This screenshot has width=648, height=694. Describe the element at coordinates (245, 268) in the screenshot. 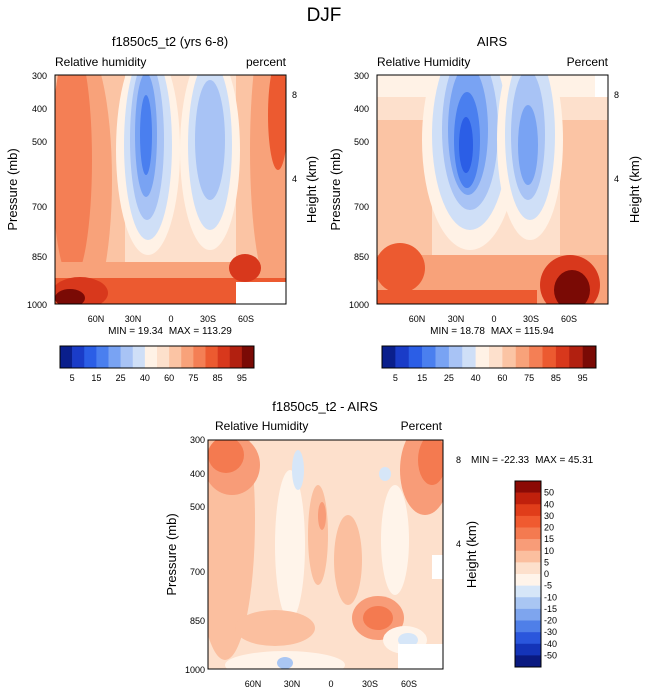

I see `field-sh-surface-max` at that location.